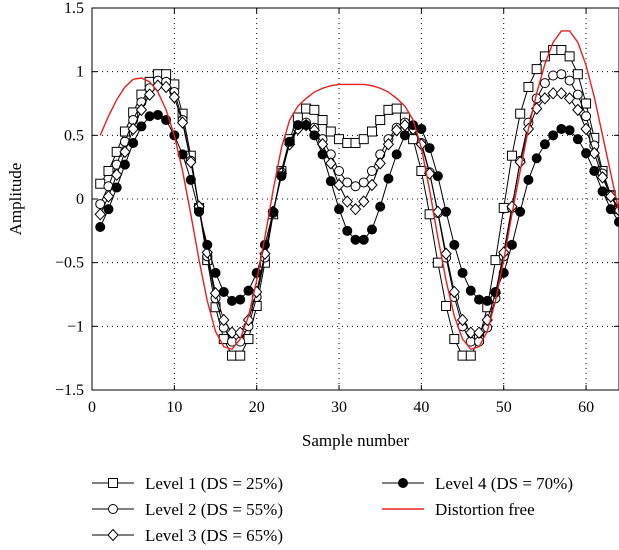 The height and width of the screenshot is (550, 619). What do you see at coordinates (214, 509) in the screenshot?
I see `legend-label: Level 2 (DS = 55%)` at bounding box center [214, 509].